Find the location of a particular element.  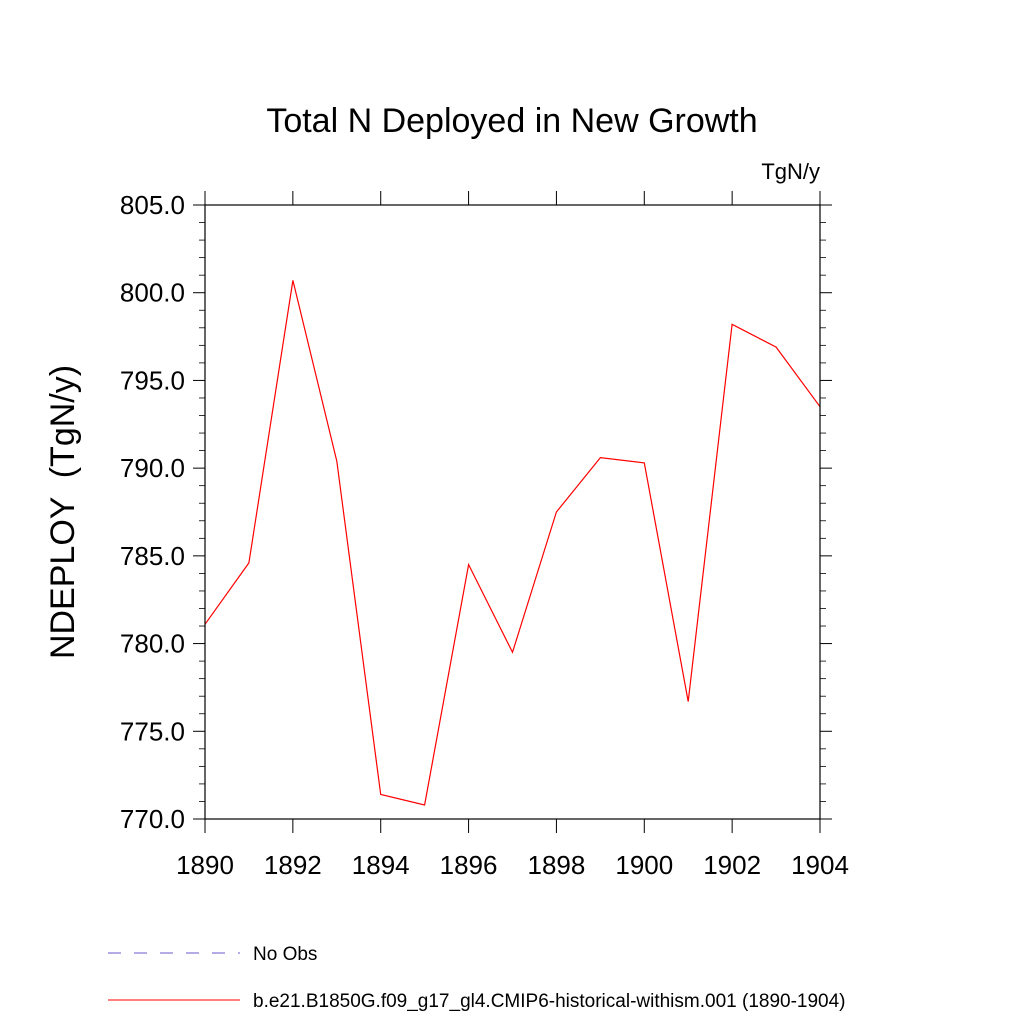

x-tick-label: 1898 is located at coordinates (557, 865).